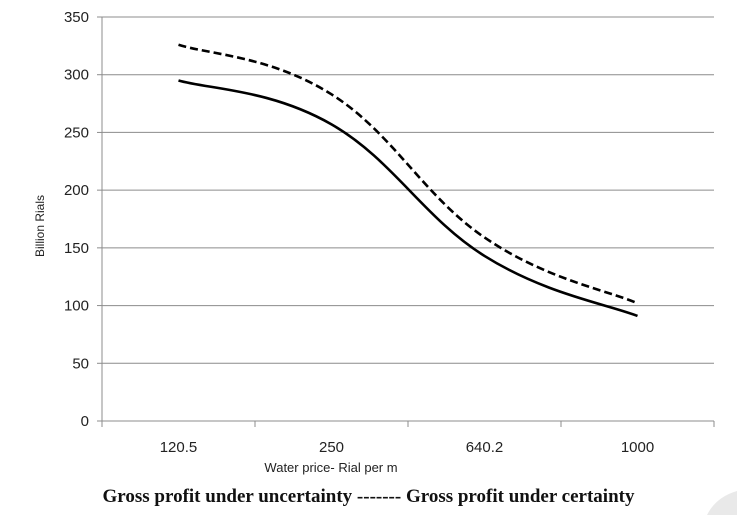 This screenshot has width=737, height=515. I want to click on y-tick-label: 150, so click(76, 248).